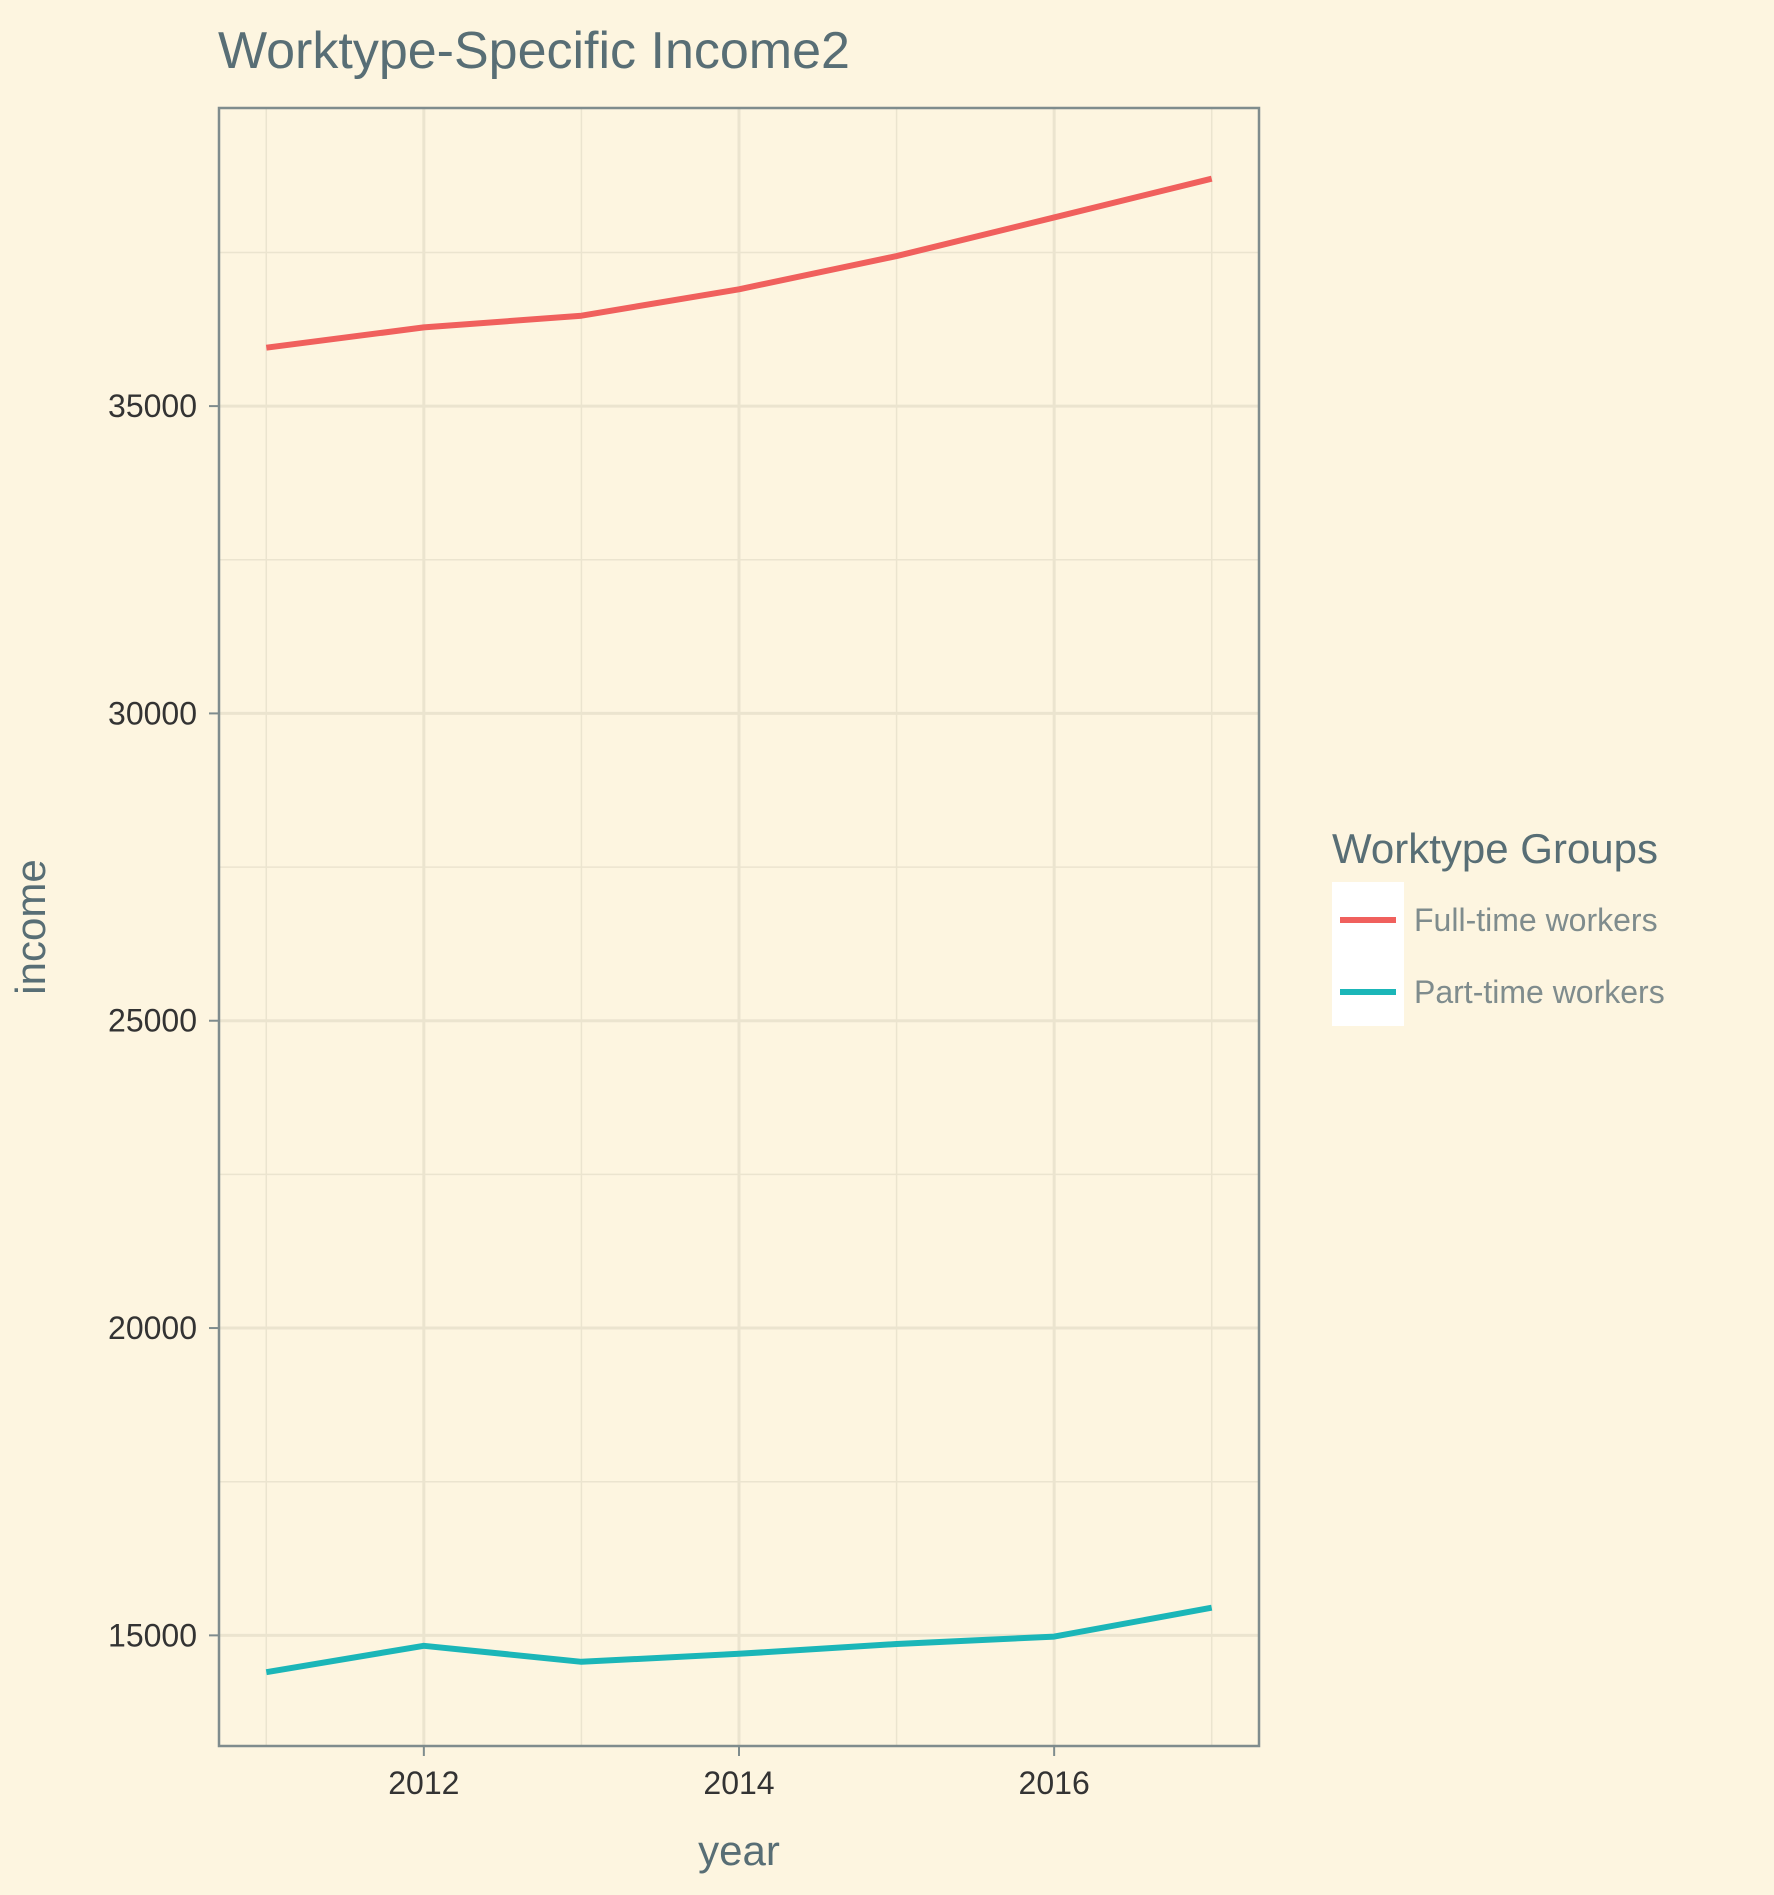  Describe the element at coordinates (152, 406) in the screenshot. I see `y-tick-label: 35000` at that location.